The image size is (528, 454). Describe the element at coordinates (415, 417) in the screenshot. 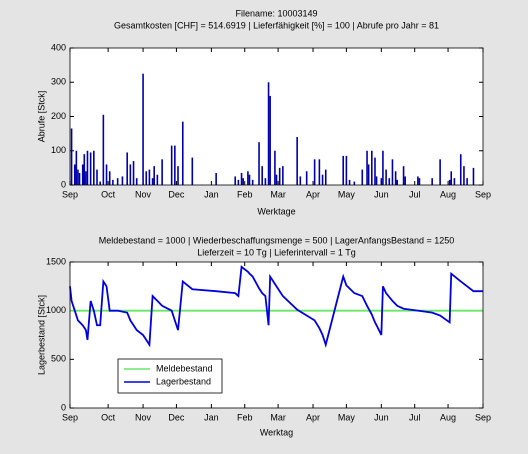

I see `x-tick-label: Jul` at that location.